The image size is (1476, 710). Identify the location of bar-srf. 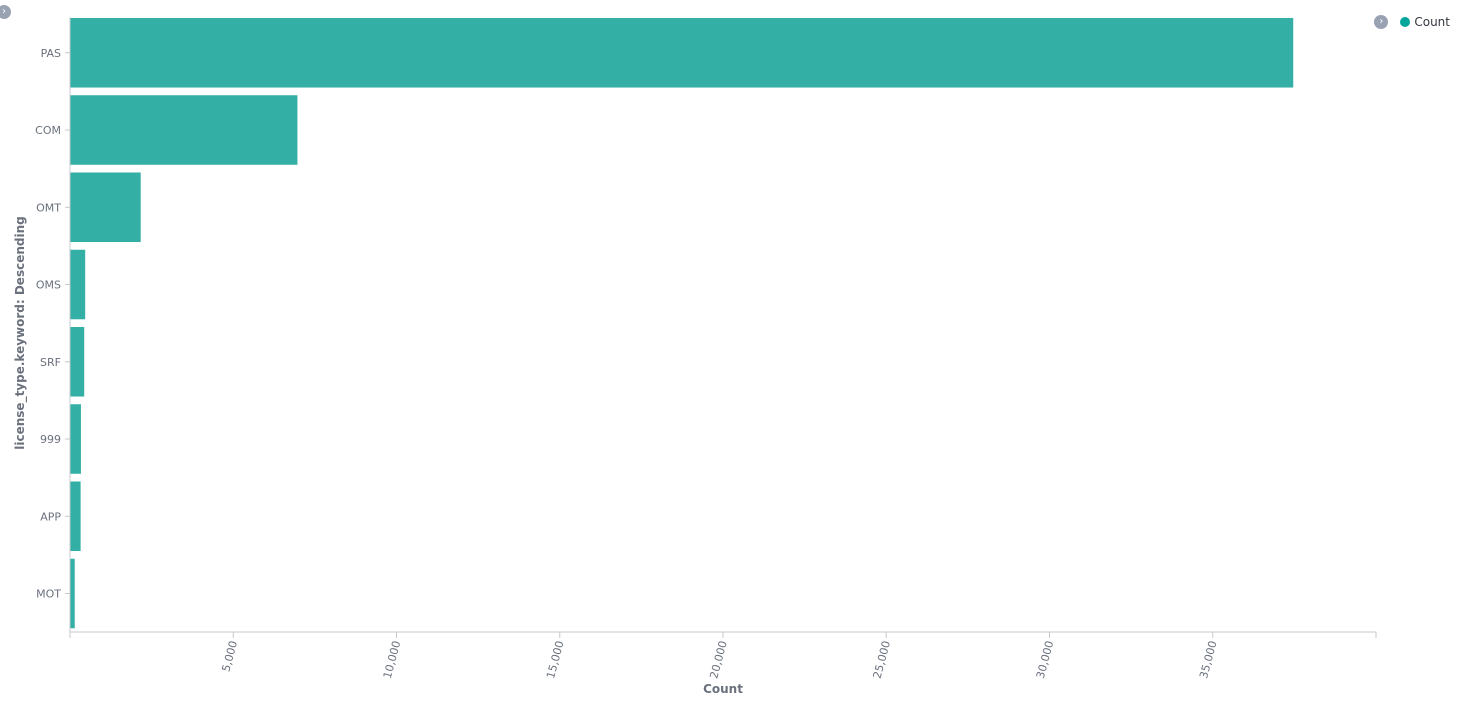
(77, 362).